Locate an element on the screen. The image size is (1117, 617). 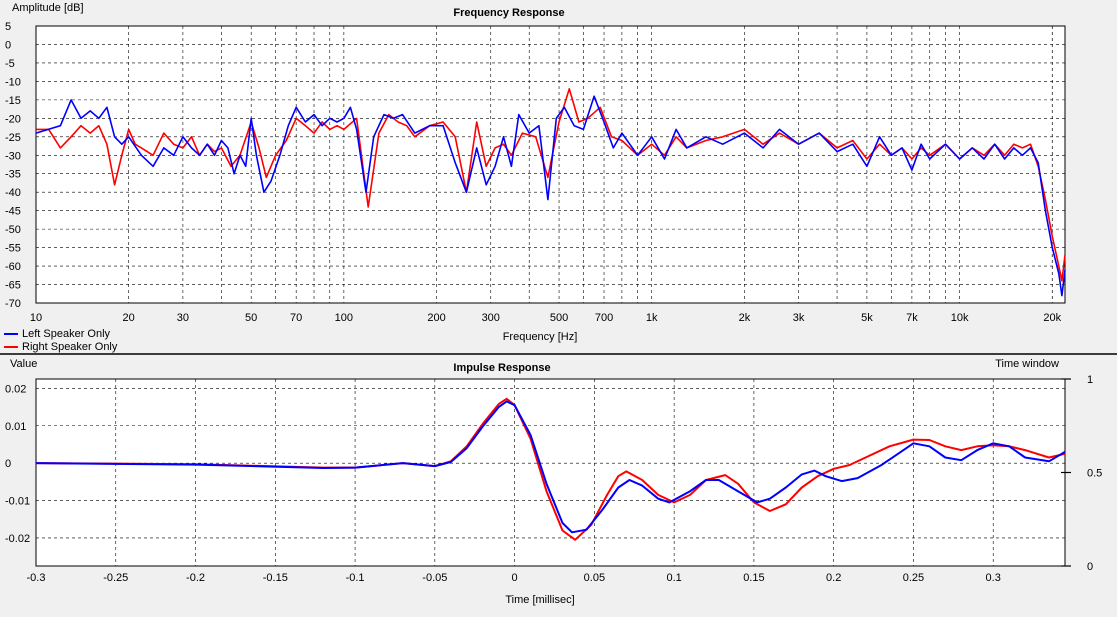
y-tick-label: -60 is located at coordinates (13, 267).